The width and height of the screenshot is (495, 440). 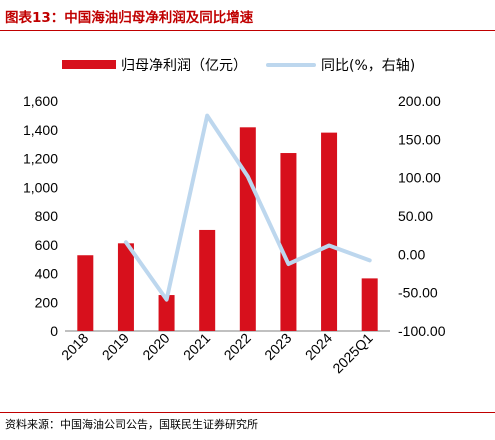 What do you see at coordinates (247, 30) in the screenshot?
I see `title-divider` at bounding box center [247, 30].